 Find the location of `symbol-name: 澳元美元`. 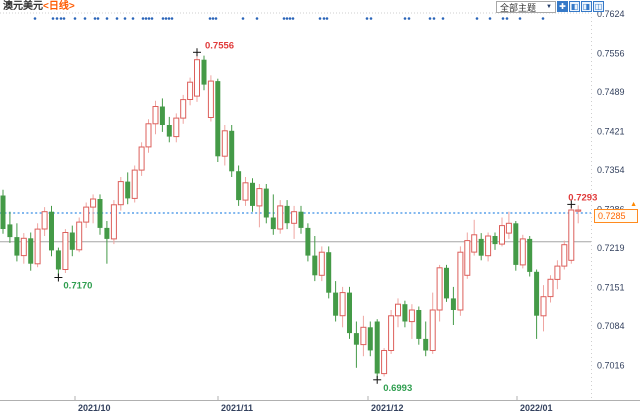

symbol-name: 澳元美元 is located at coordinates (23, 6).